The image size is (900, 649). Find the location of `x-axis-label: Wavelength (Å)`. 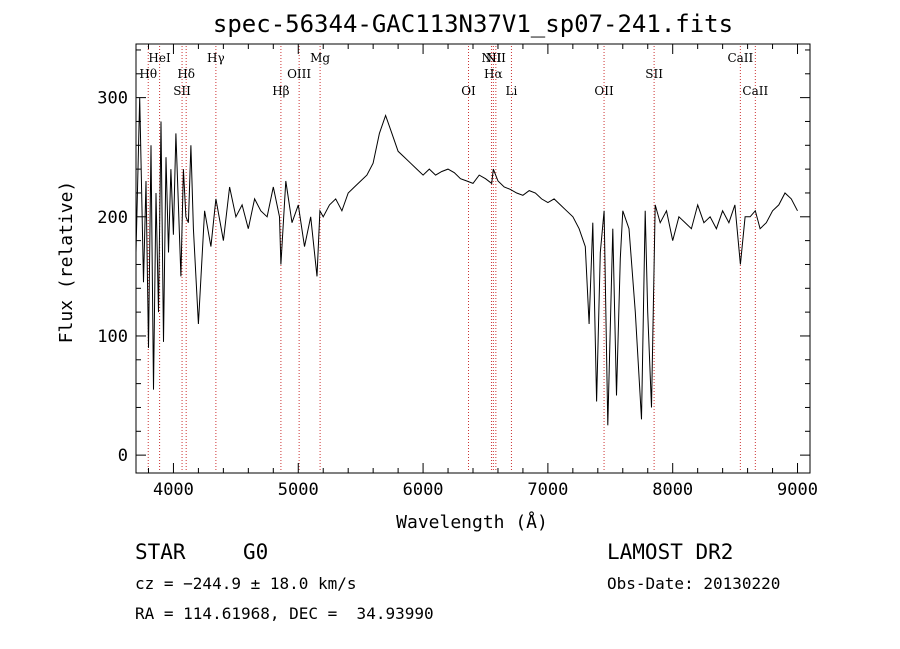

x-axis-label: Wavelength (Å) is located at coordinates (472, 522).